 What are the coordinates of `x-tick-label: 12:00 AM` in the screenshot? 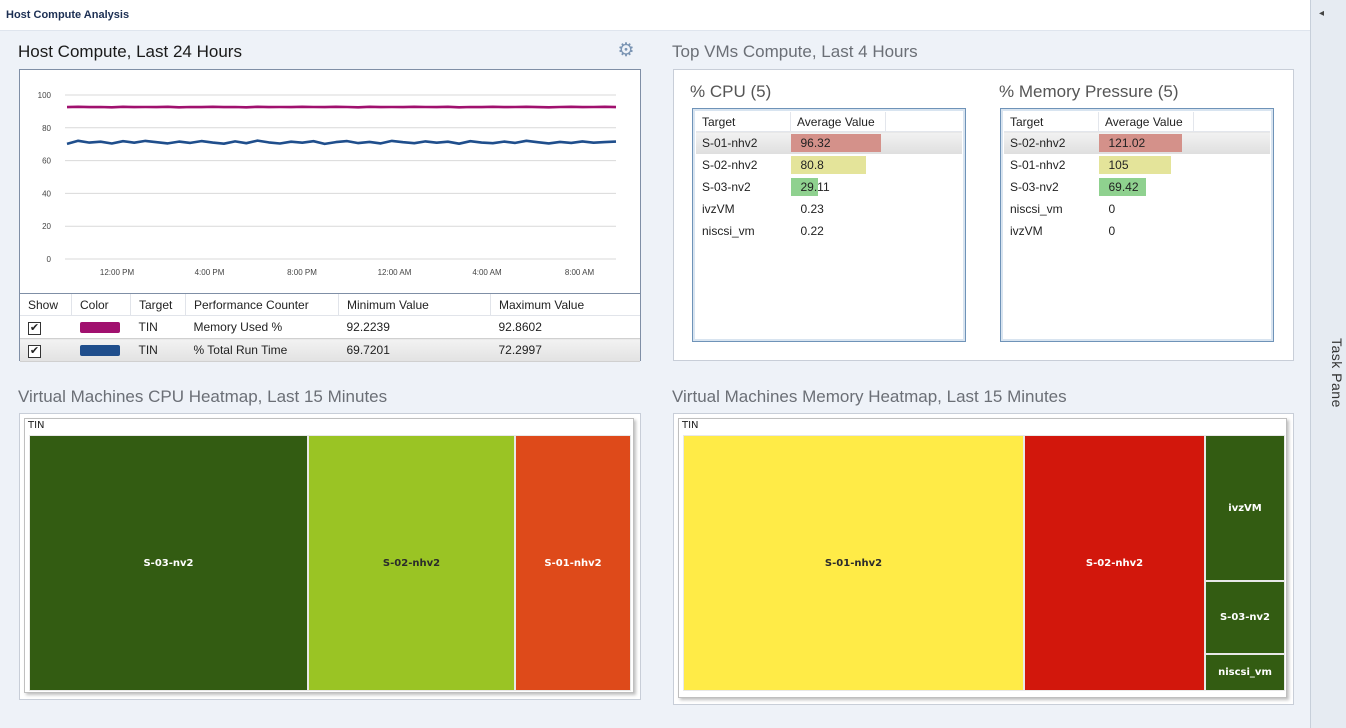 It's located at (395, 272).